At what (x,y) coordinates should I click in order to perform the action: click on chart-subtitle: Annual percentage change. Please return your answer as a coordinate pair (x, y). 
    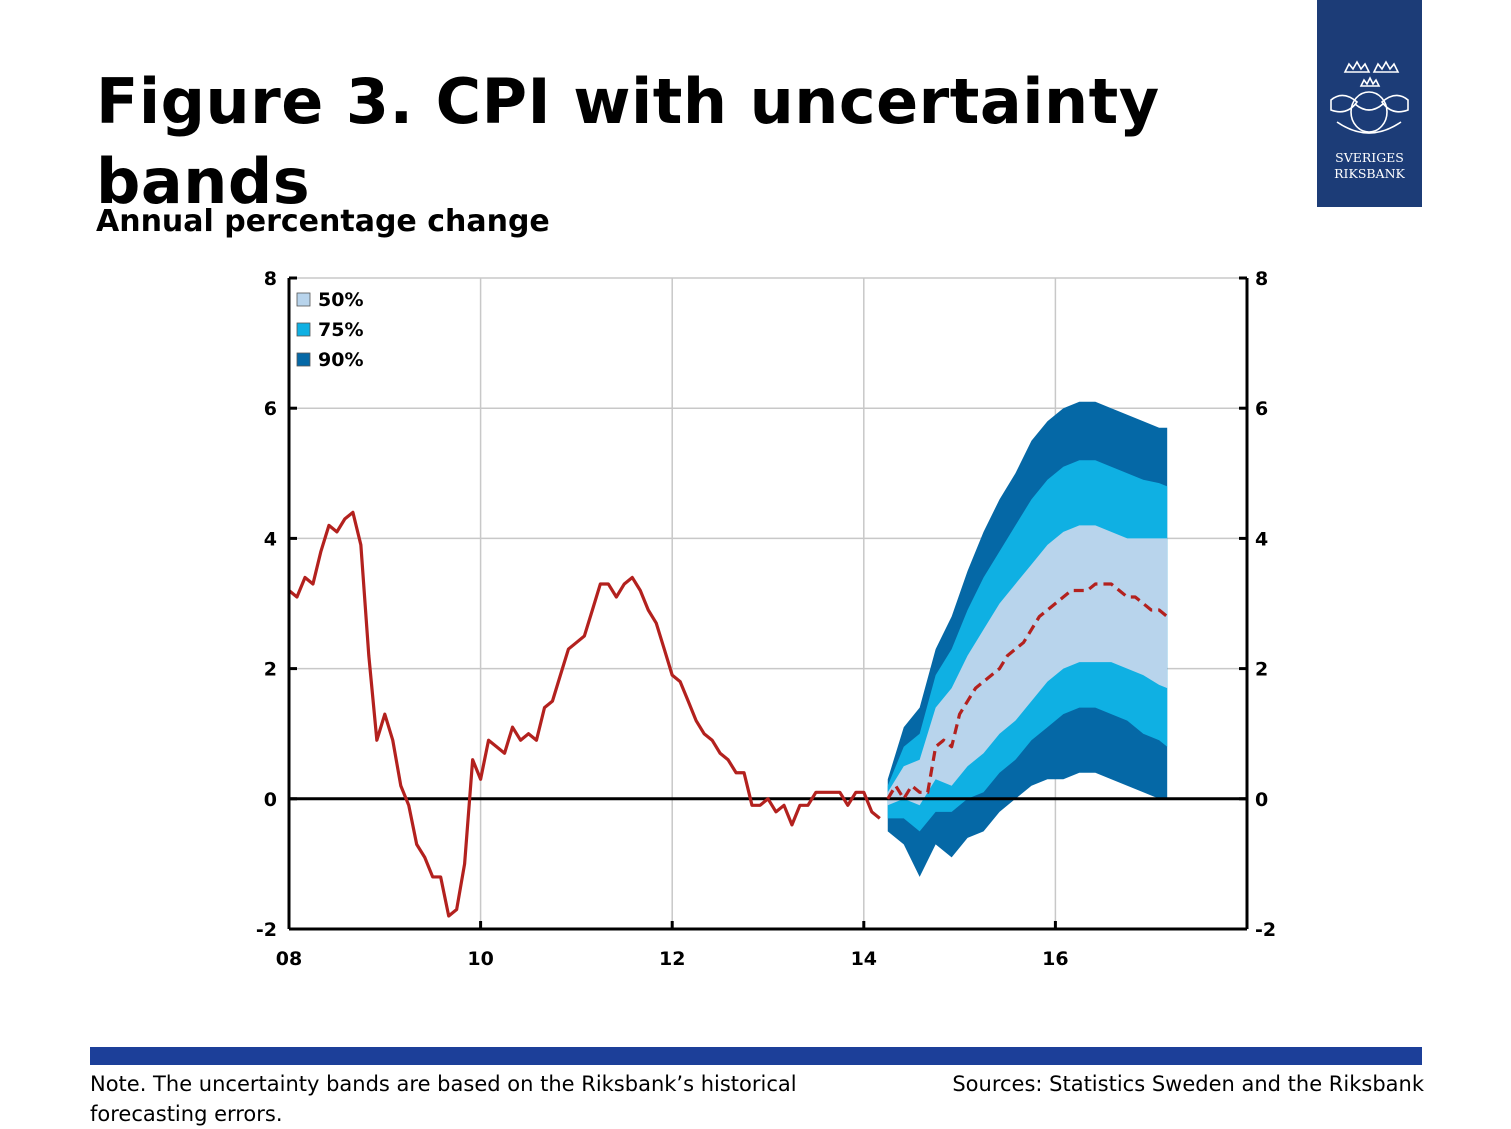
    Looking at the image, I should click on (323, 221).